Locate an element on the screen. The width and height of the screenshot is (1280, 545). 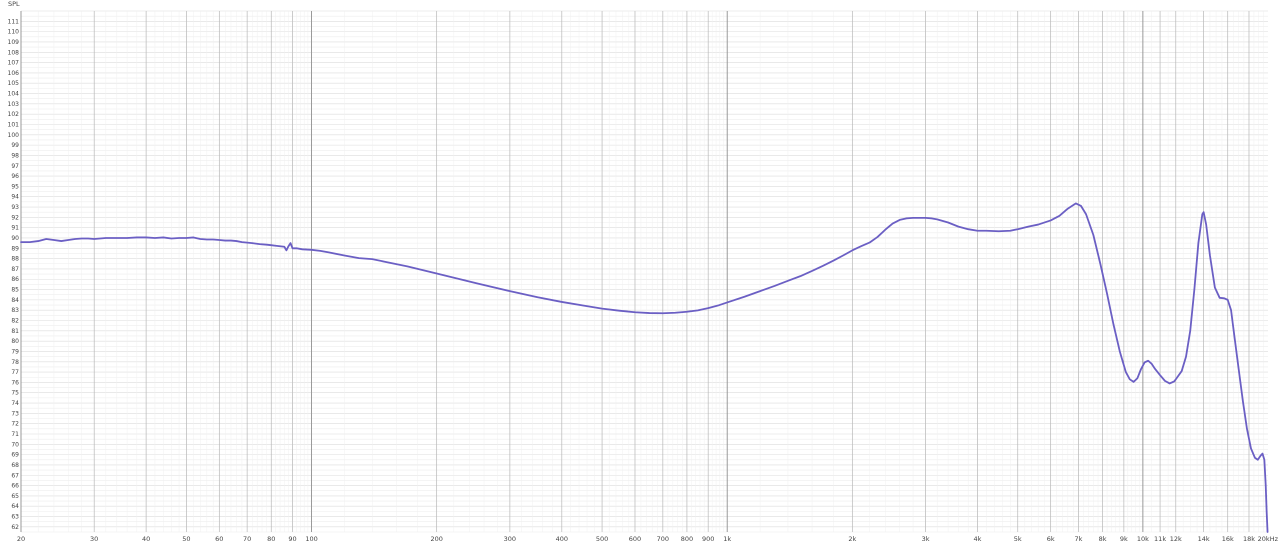
y-tick-label: 111 is located at coordinates (14, 21).